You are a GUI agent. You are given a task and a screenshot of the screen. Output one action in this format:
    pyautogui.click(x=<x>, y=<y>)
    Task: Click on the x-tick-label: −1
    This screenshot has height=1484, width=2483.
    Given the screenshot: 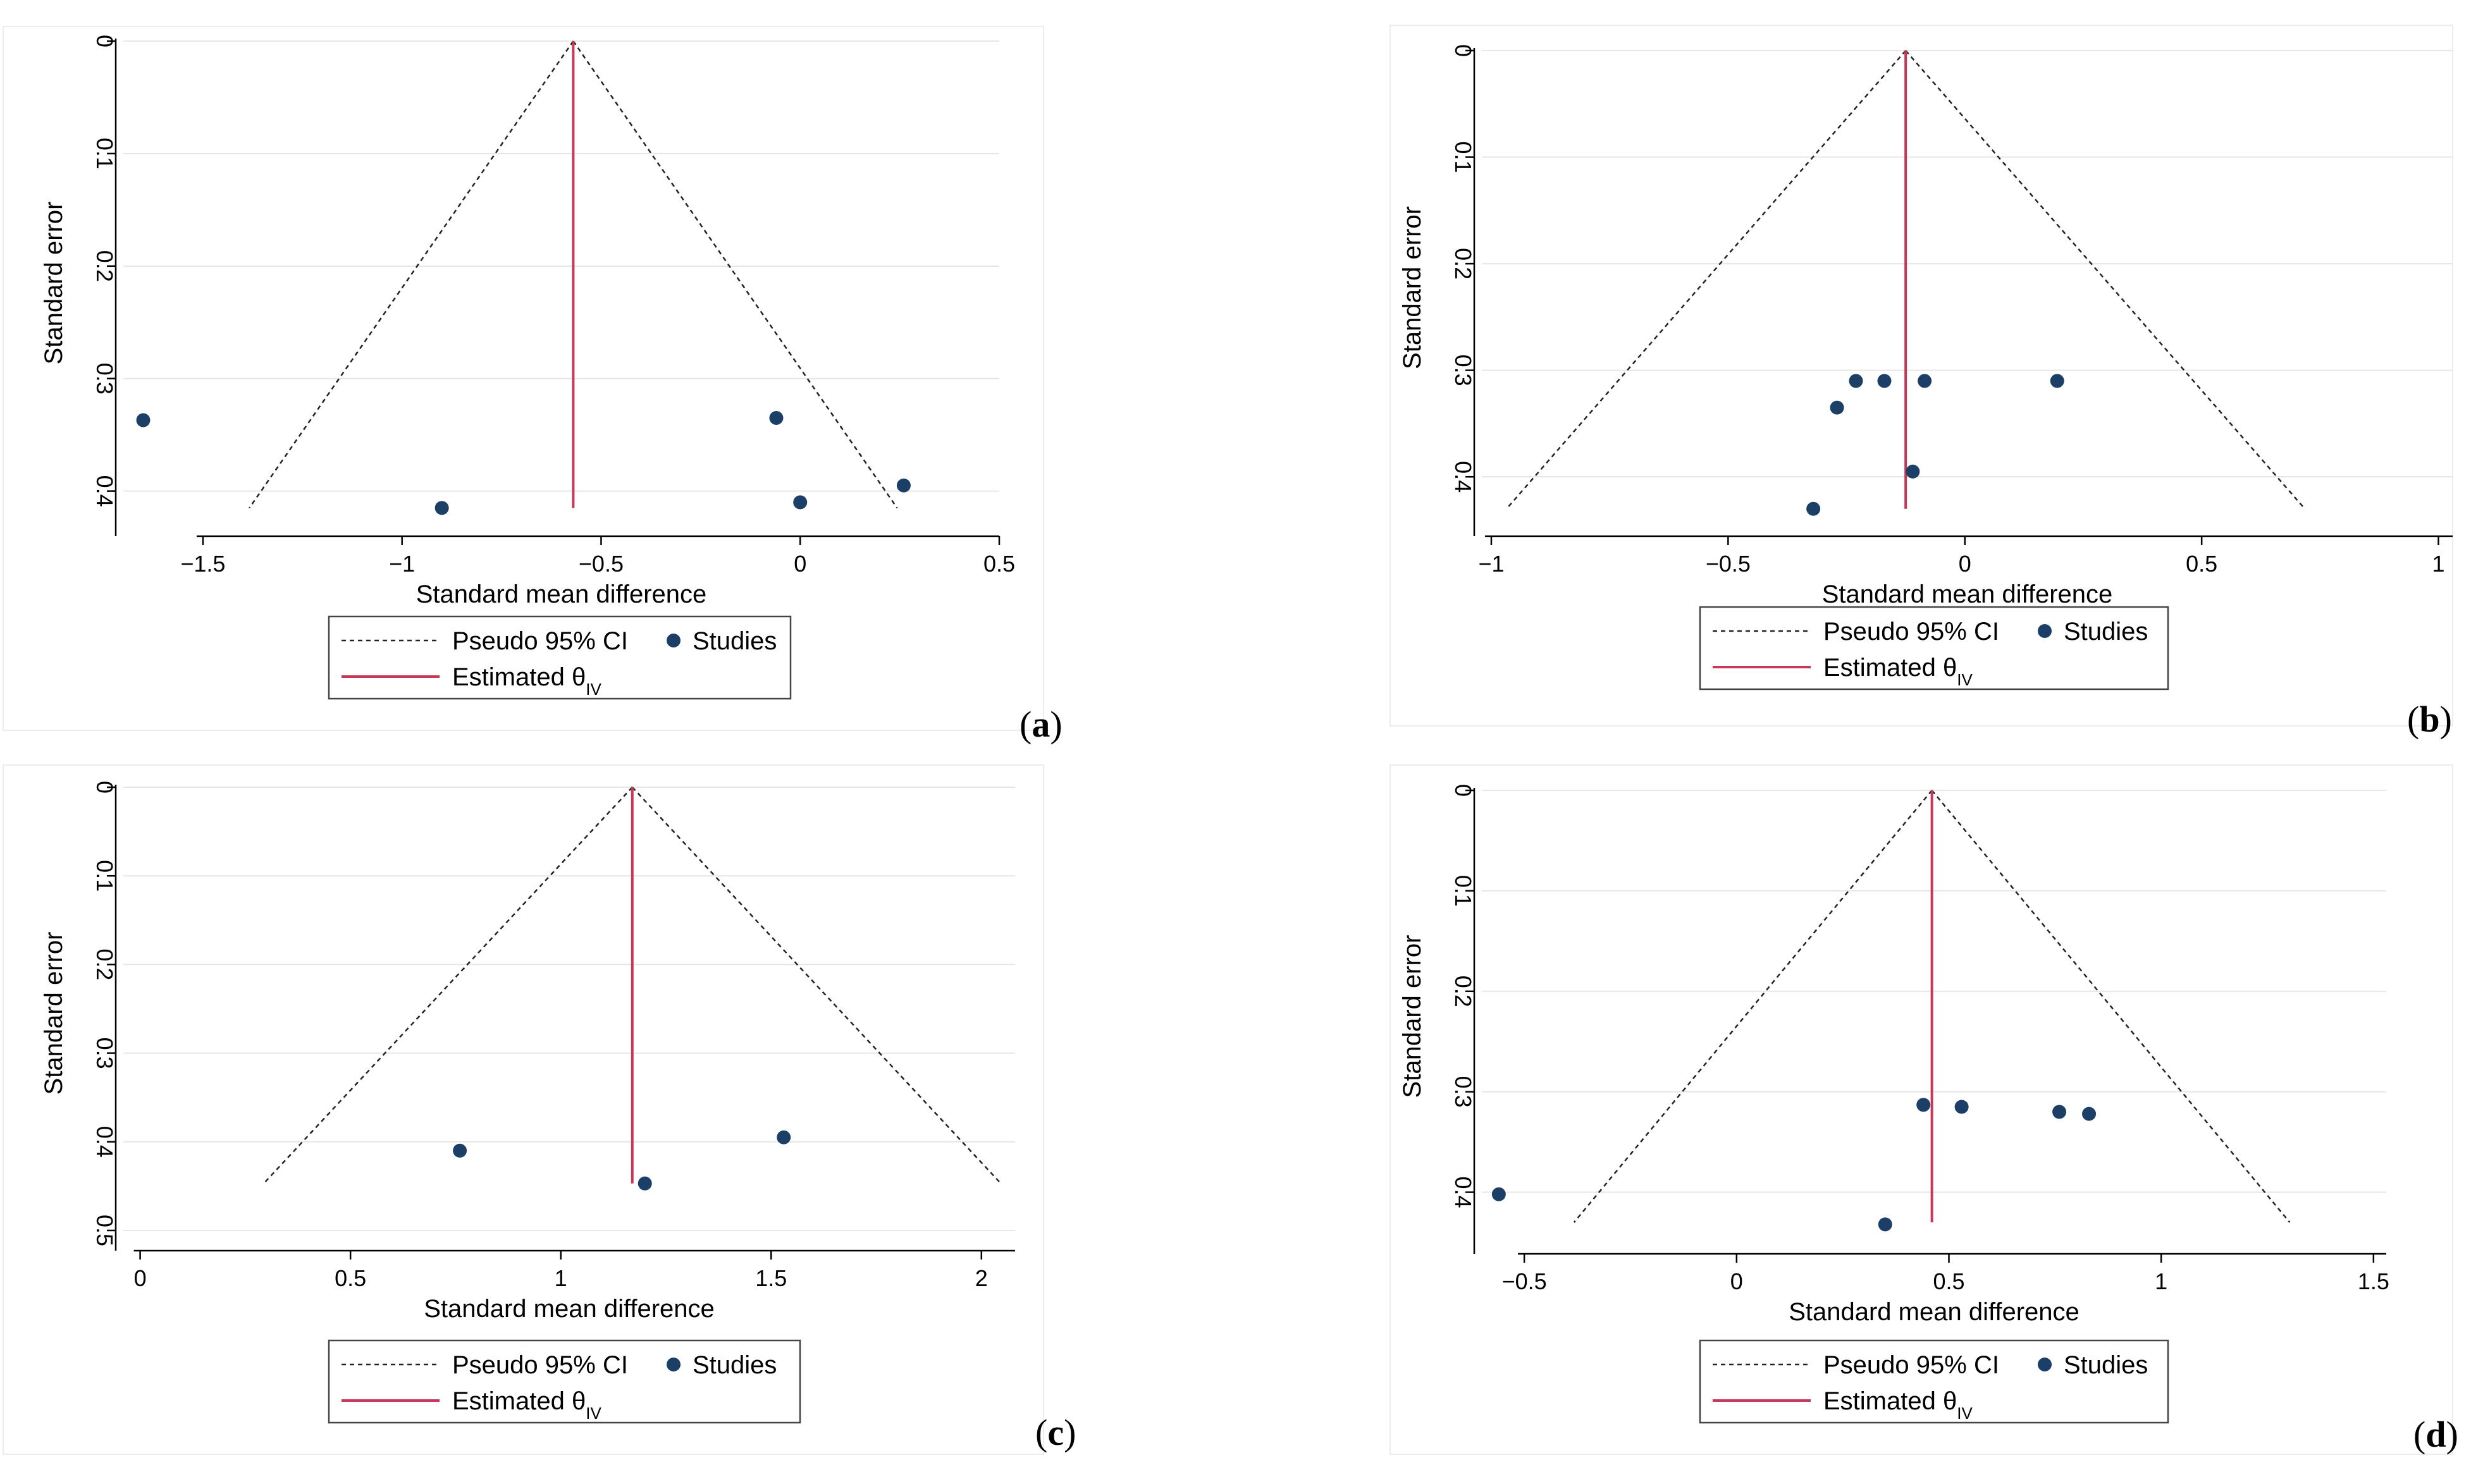 What is the action you would take?
    pyautogui.click(x=402, y=564)
    